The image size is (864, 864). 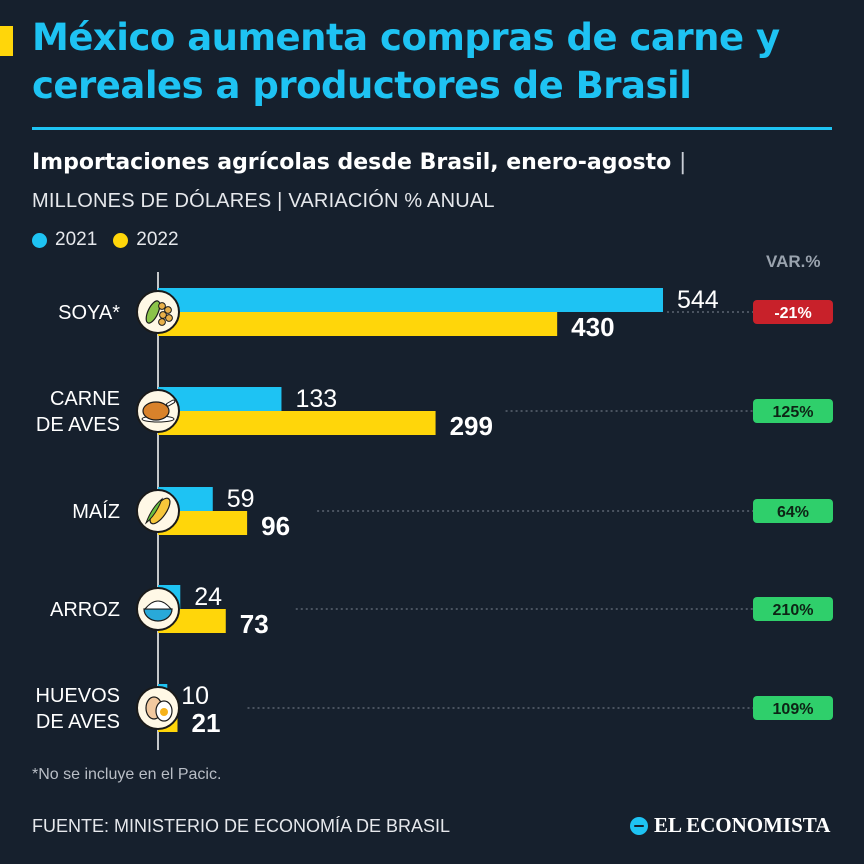 I want to click on category-label-3-0: ARROZ, so click(x=85, y=610).